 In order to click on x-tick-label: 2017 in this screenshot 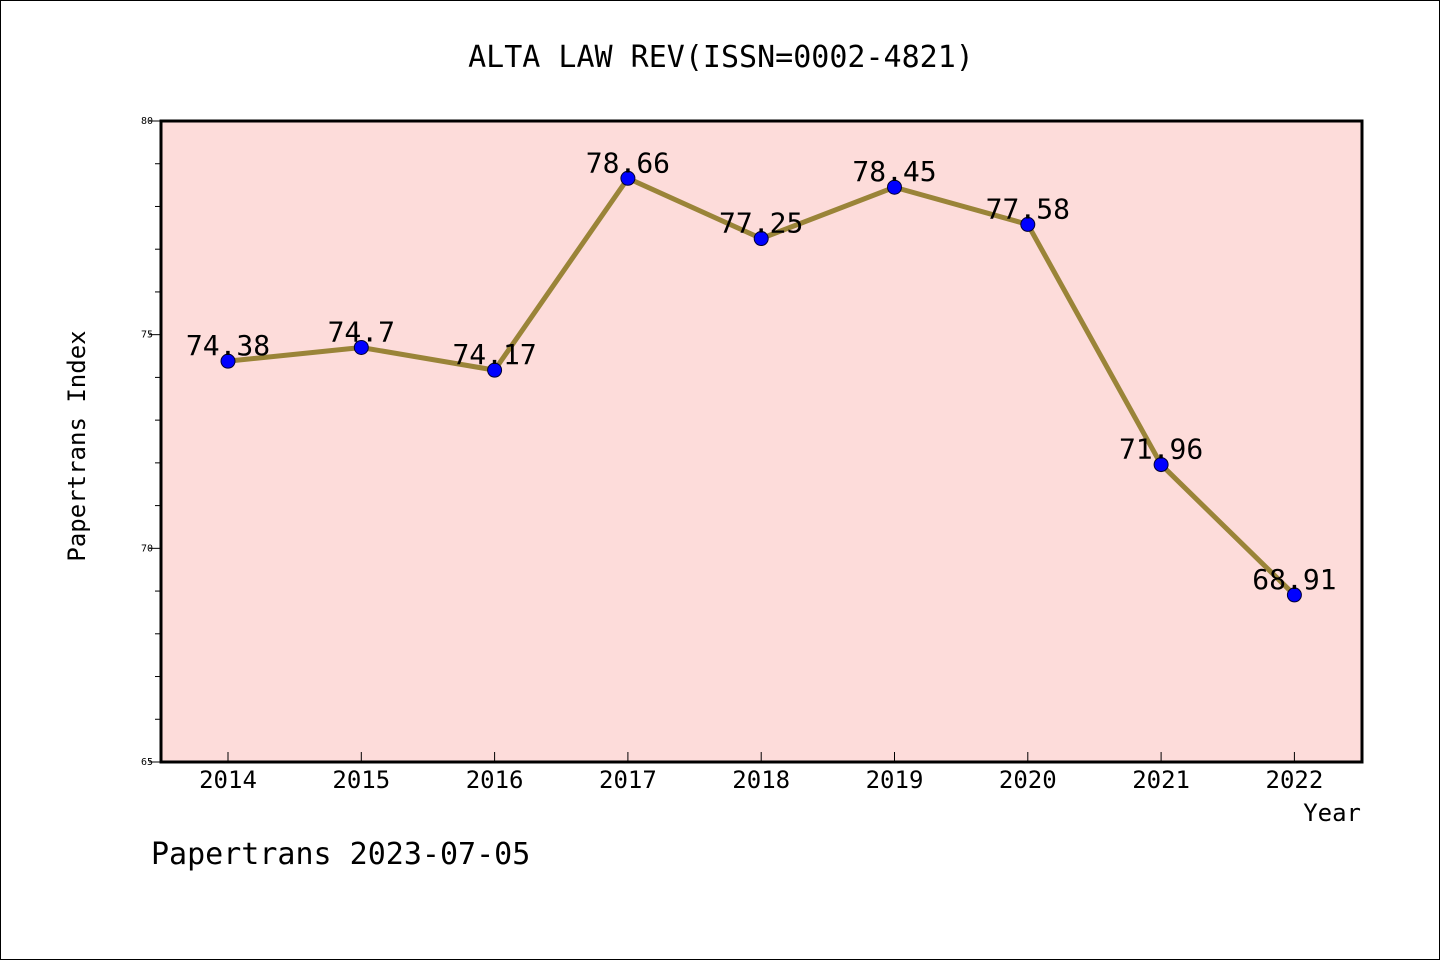, I will do `click(628, 780)`.